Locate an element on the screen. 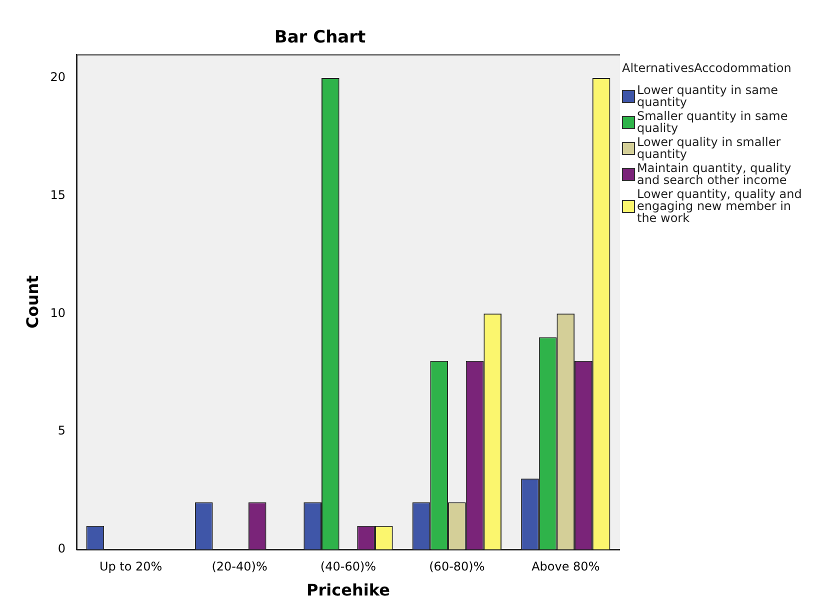 The height and width of the screenshot is (610, 813). x-tick-label: Above 80% is located at coordinates (566, 567).